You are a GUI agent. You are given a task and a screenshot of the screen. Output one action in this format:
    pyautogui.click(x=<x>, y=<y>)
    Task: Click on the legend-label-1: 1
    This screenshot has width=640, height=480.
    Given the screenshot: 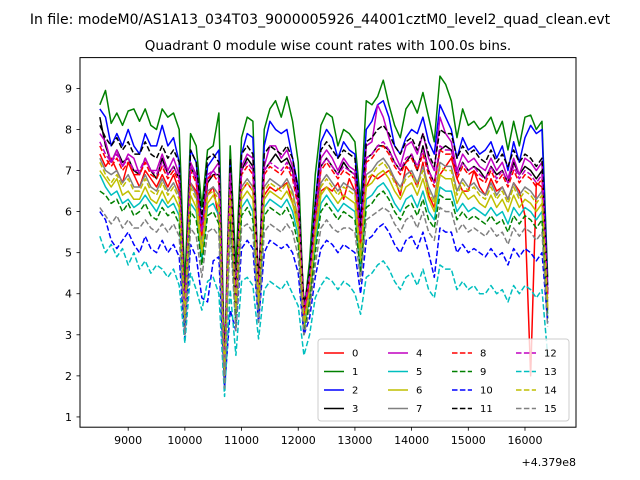 What is the action you would take?
    pyautogui.click(x=355, y=372)
    